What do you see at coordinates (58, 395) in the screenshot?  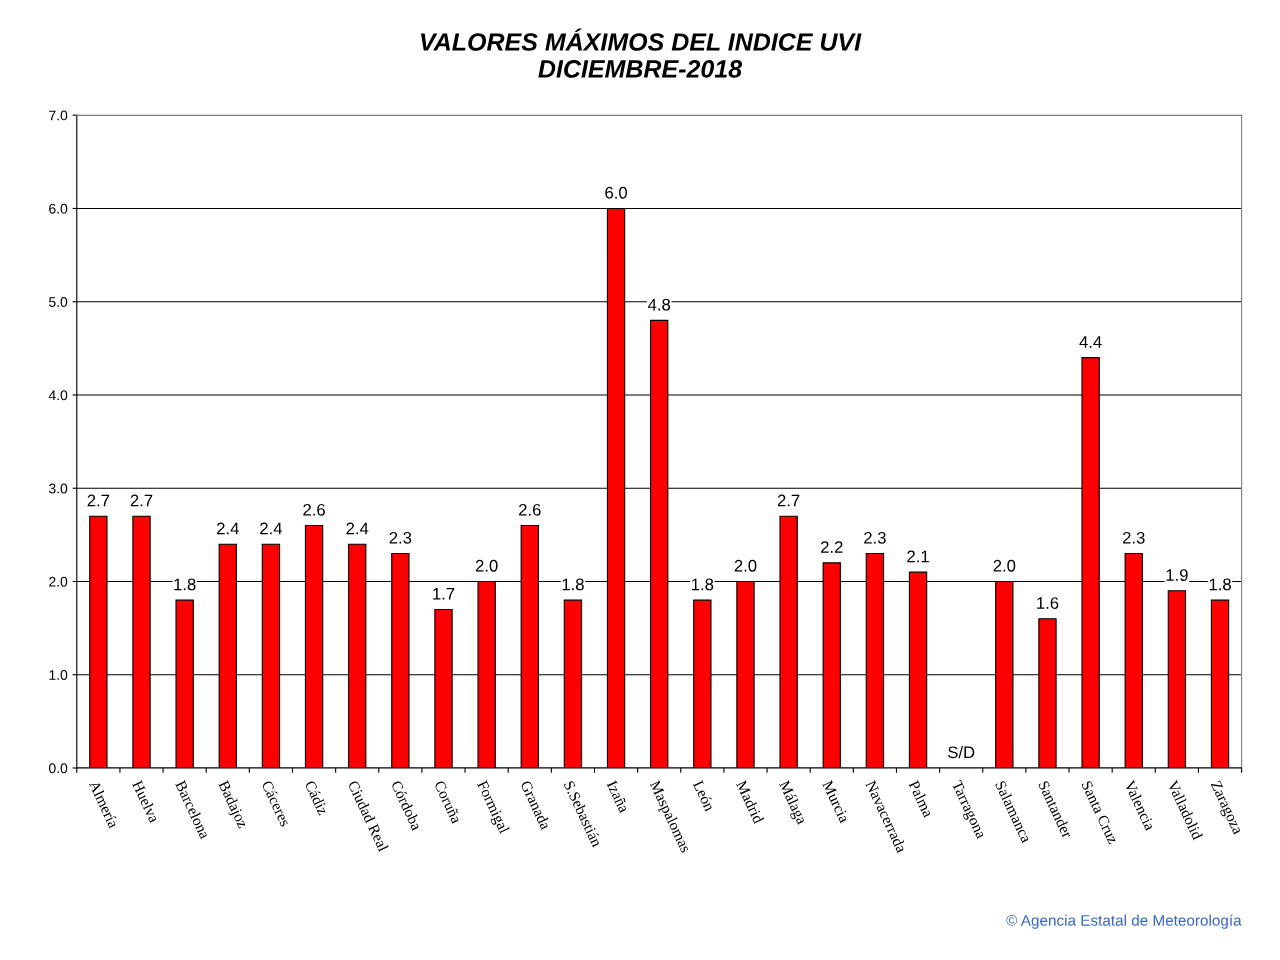 I see `y-tick-label: 4.0` at bounding box center [58, 395].